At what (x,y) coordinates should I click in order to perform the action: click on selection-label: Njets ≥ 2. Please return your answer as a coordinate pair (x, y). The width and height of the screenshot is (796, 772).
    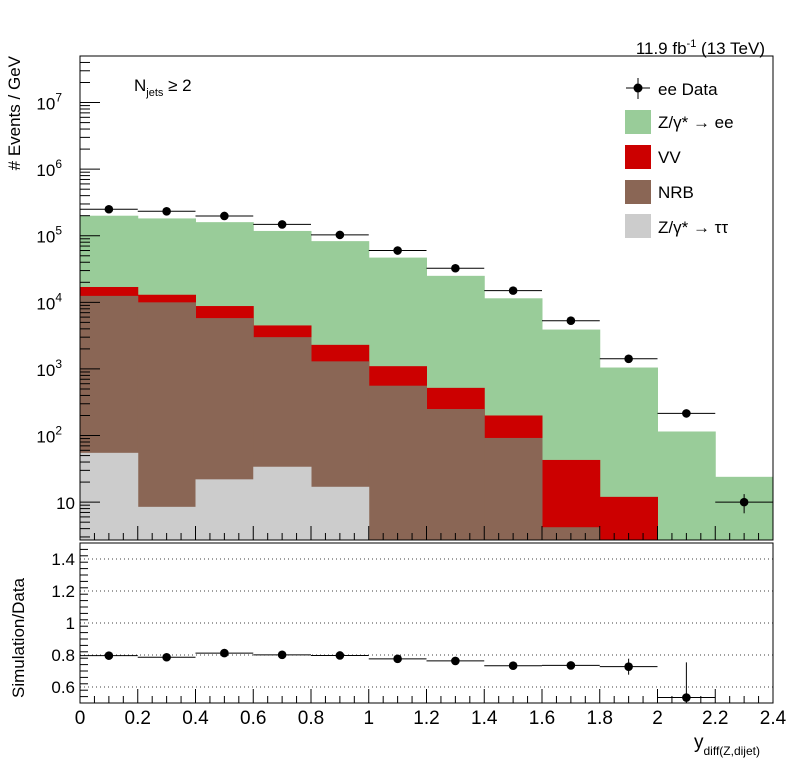
    Looking at the image, I should click on (163, 87).